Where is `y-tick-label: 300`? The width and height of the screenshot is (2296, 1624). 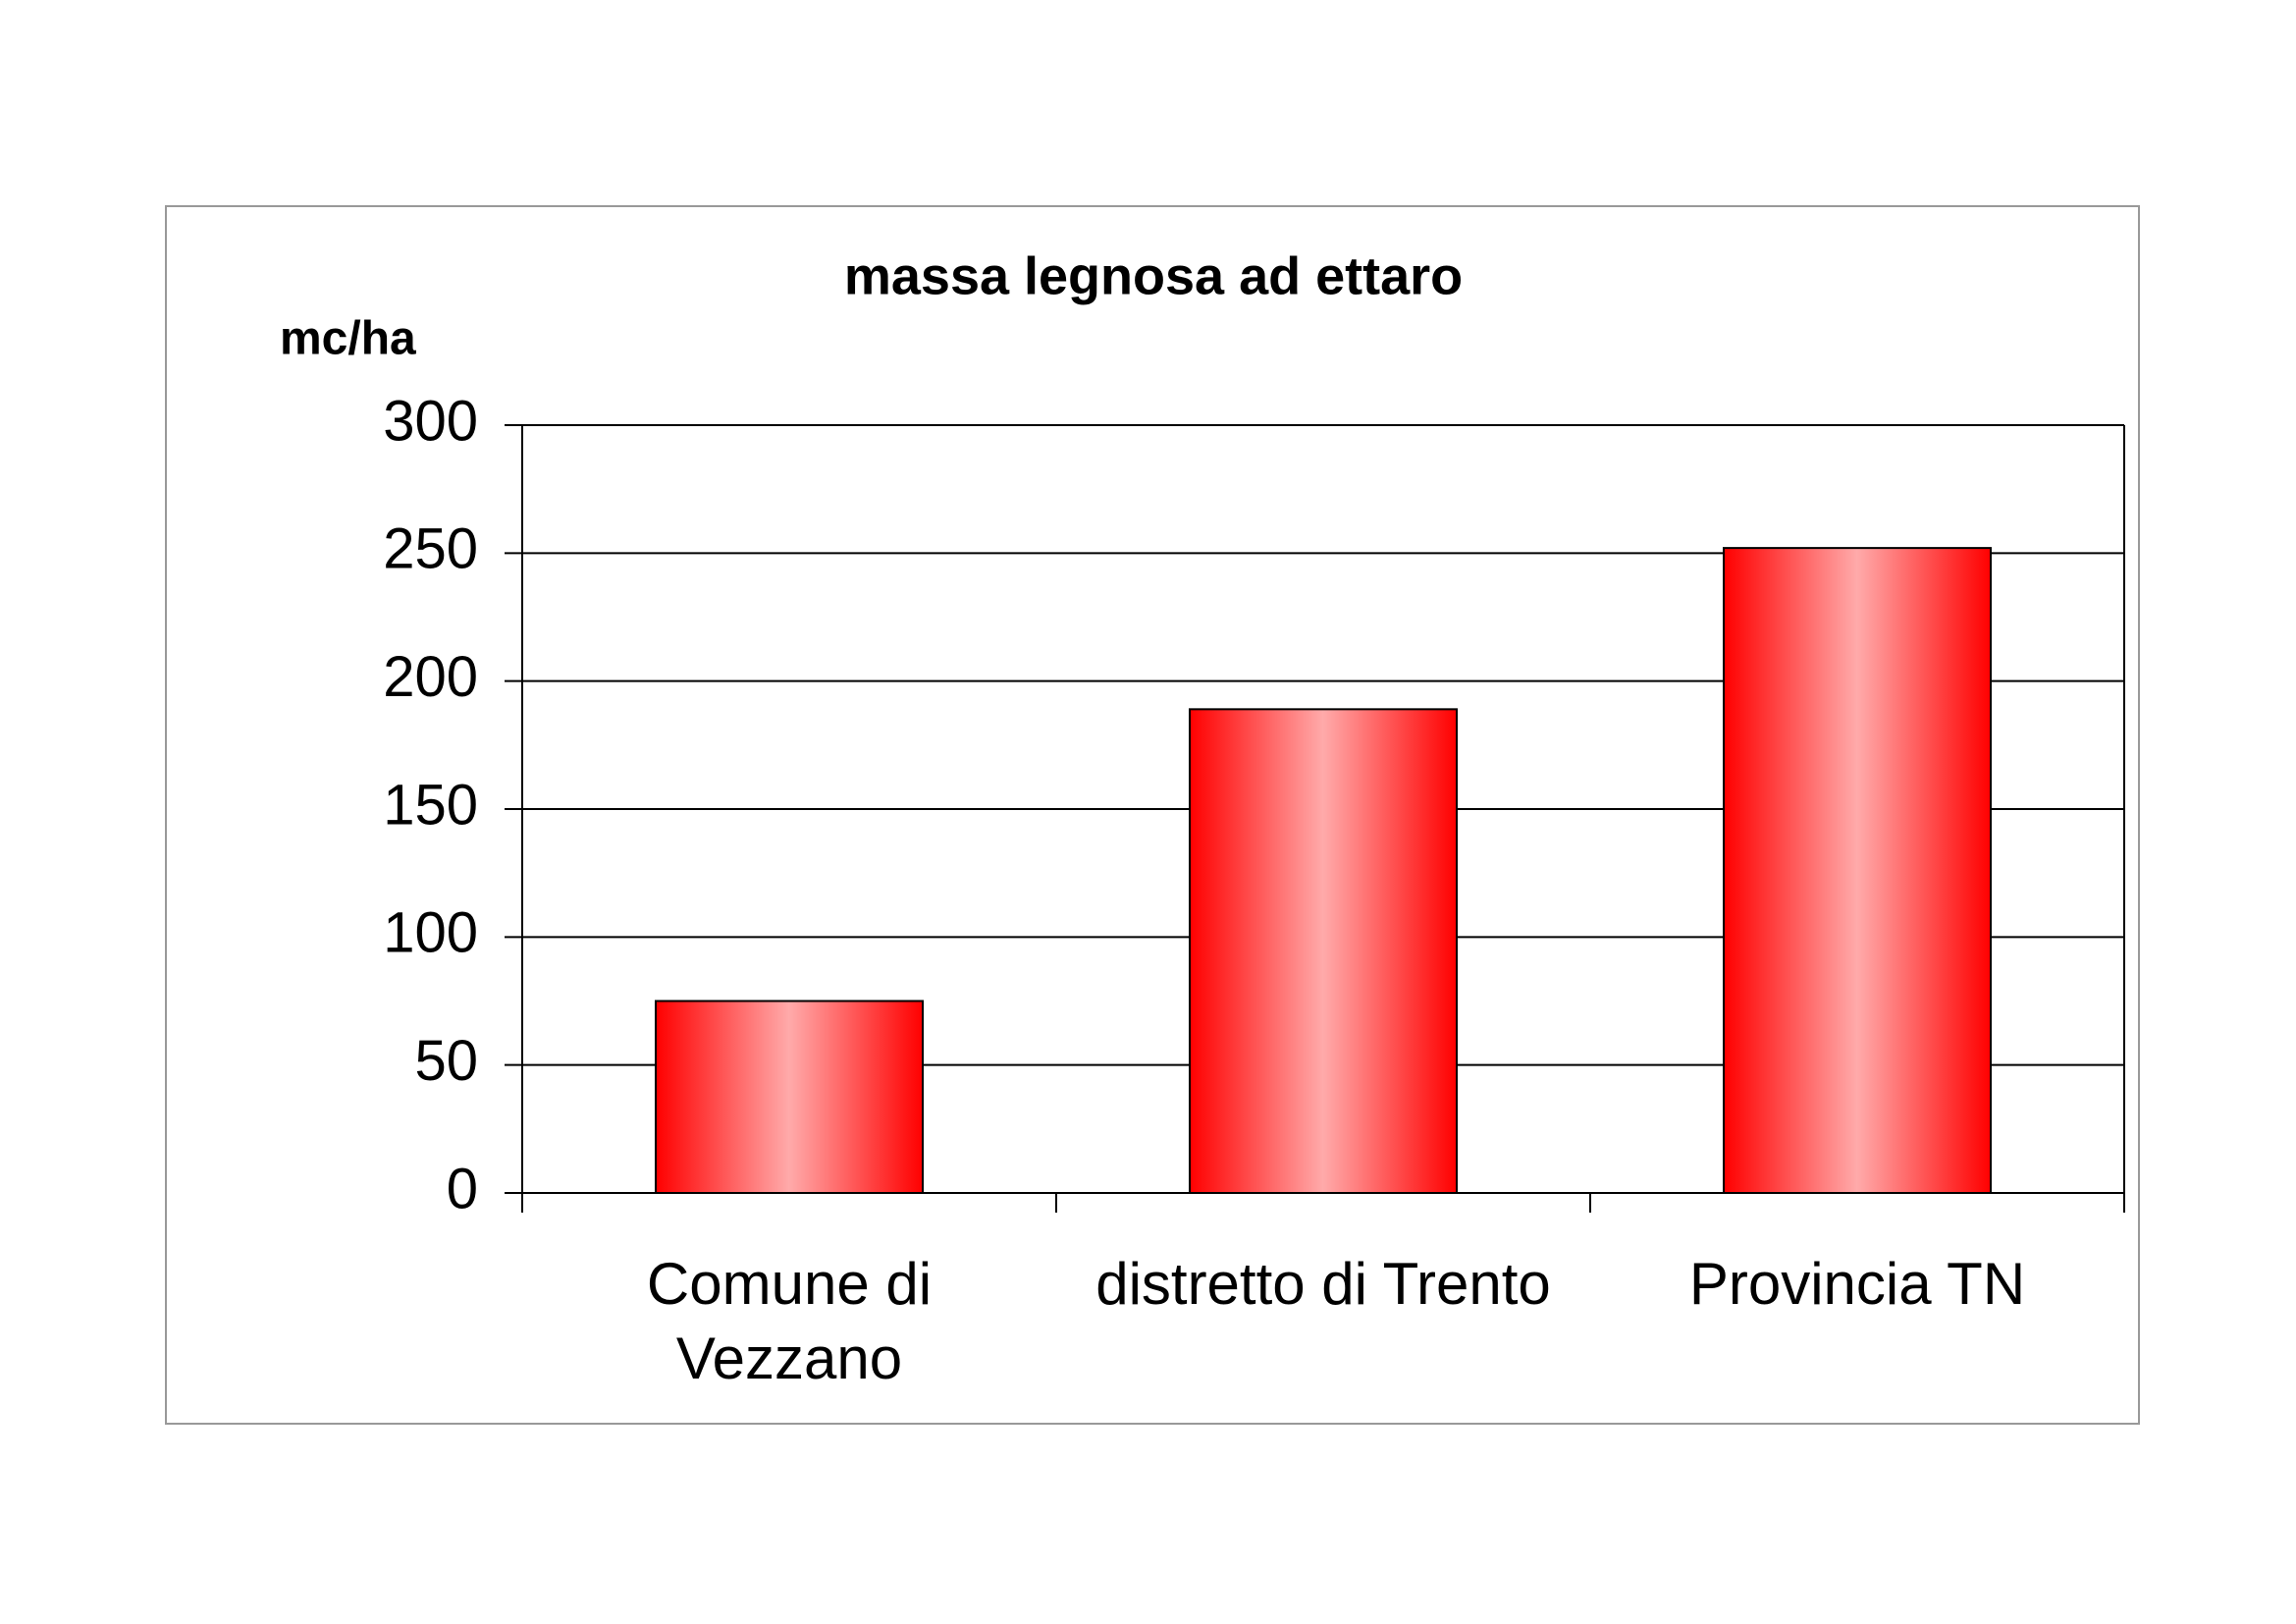 y-tick-label: 300 is located at coordinates (431, 421).